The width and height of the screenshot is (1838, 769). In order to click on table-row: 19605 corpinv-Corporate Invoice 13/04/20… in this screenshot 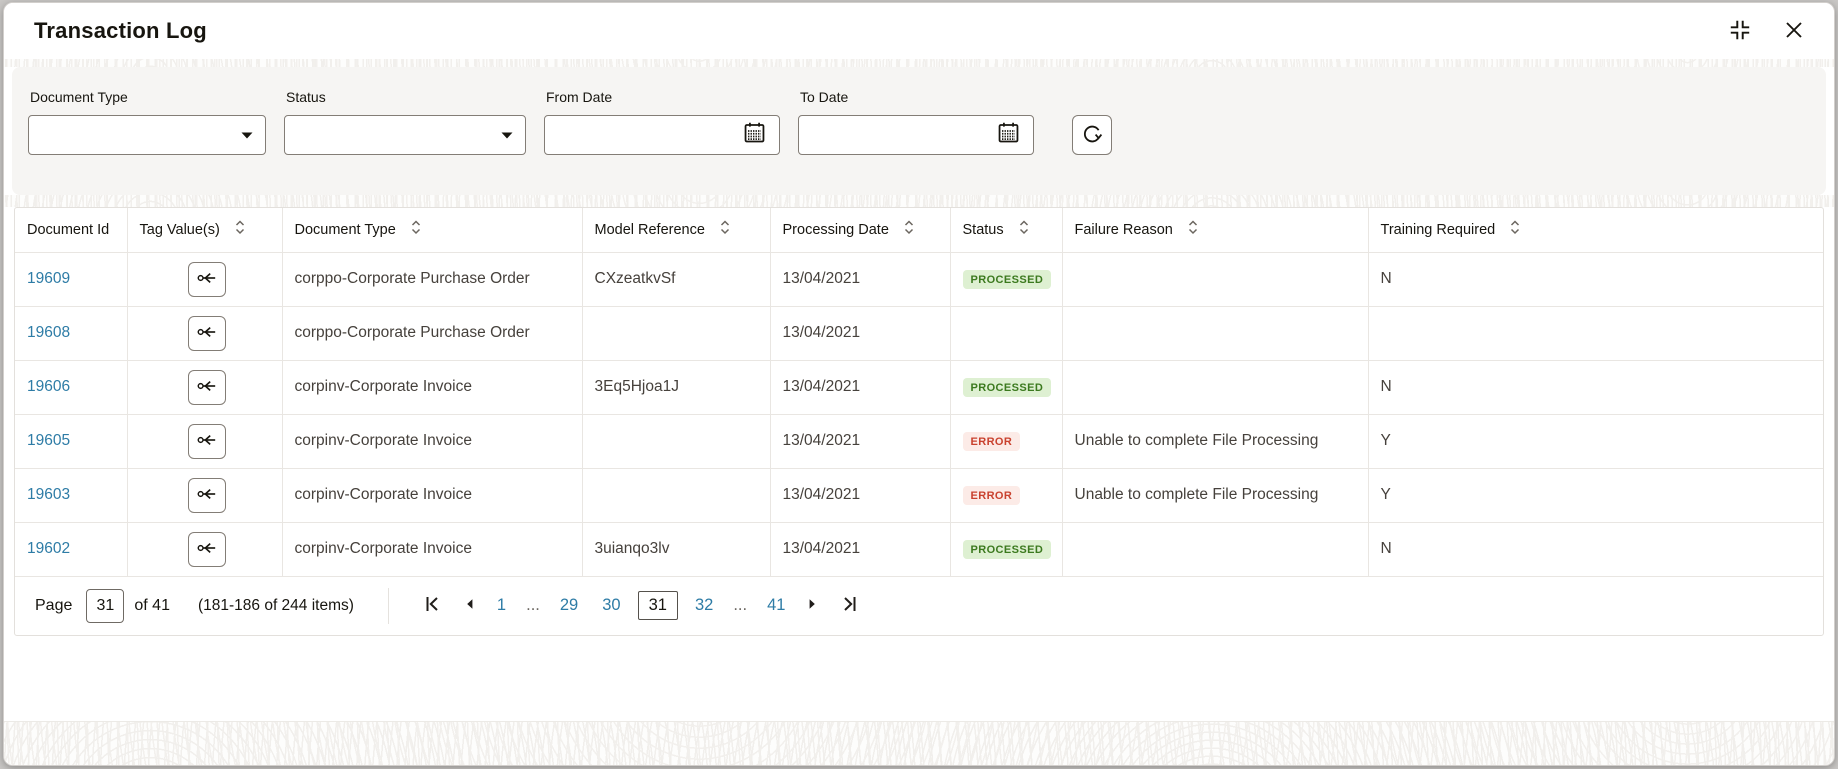, I will do `click(919, 441)`.